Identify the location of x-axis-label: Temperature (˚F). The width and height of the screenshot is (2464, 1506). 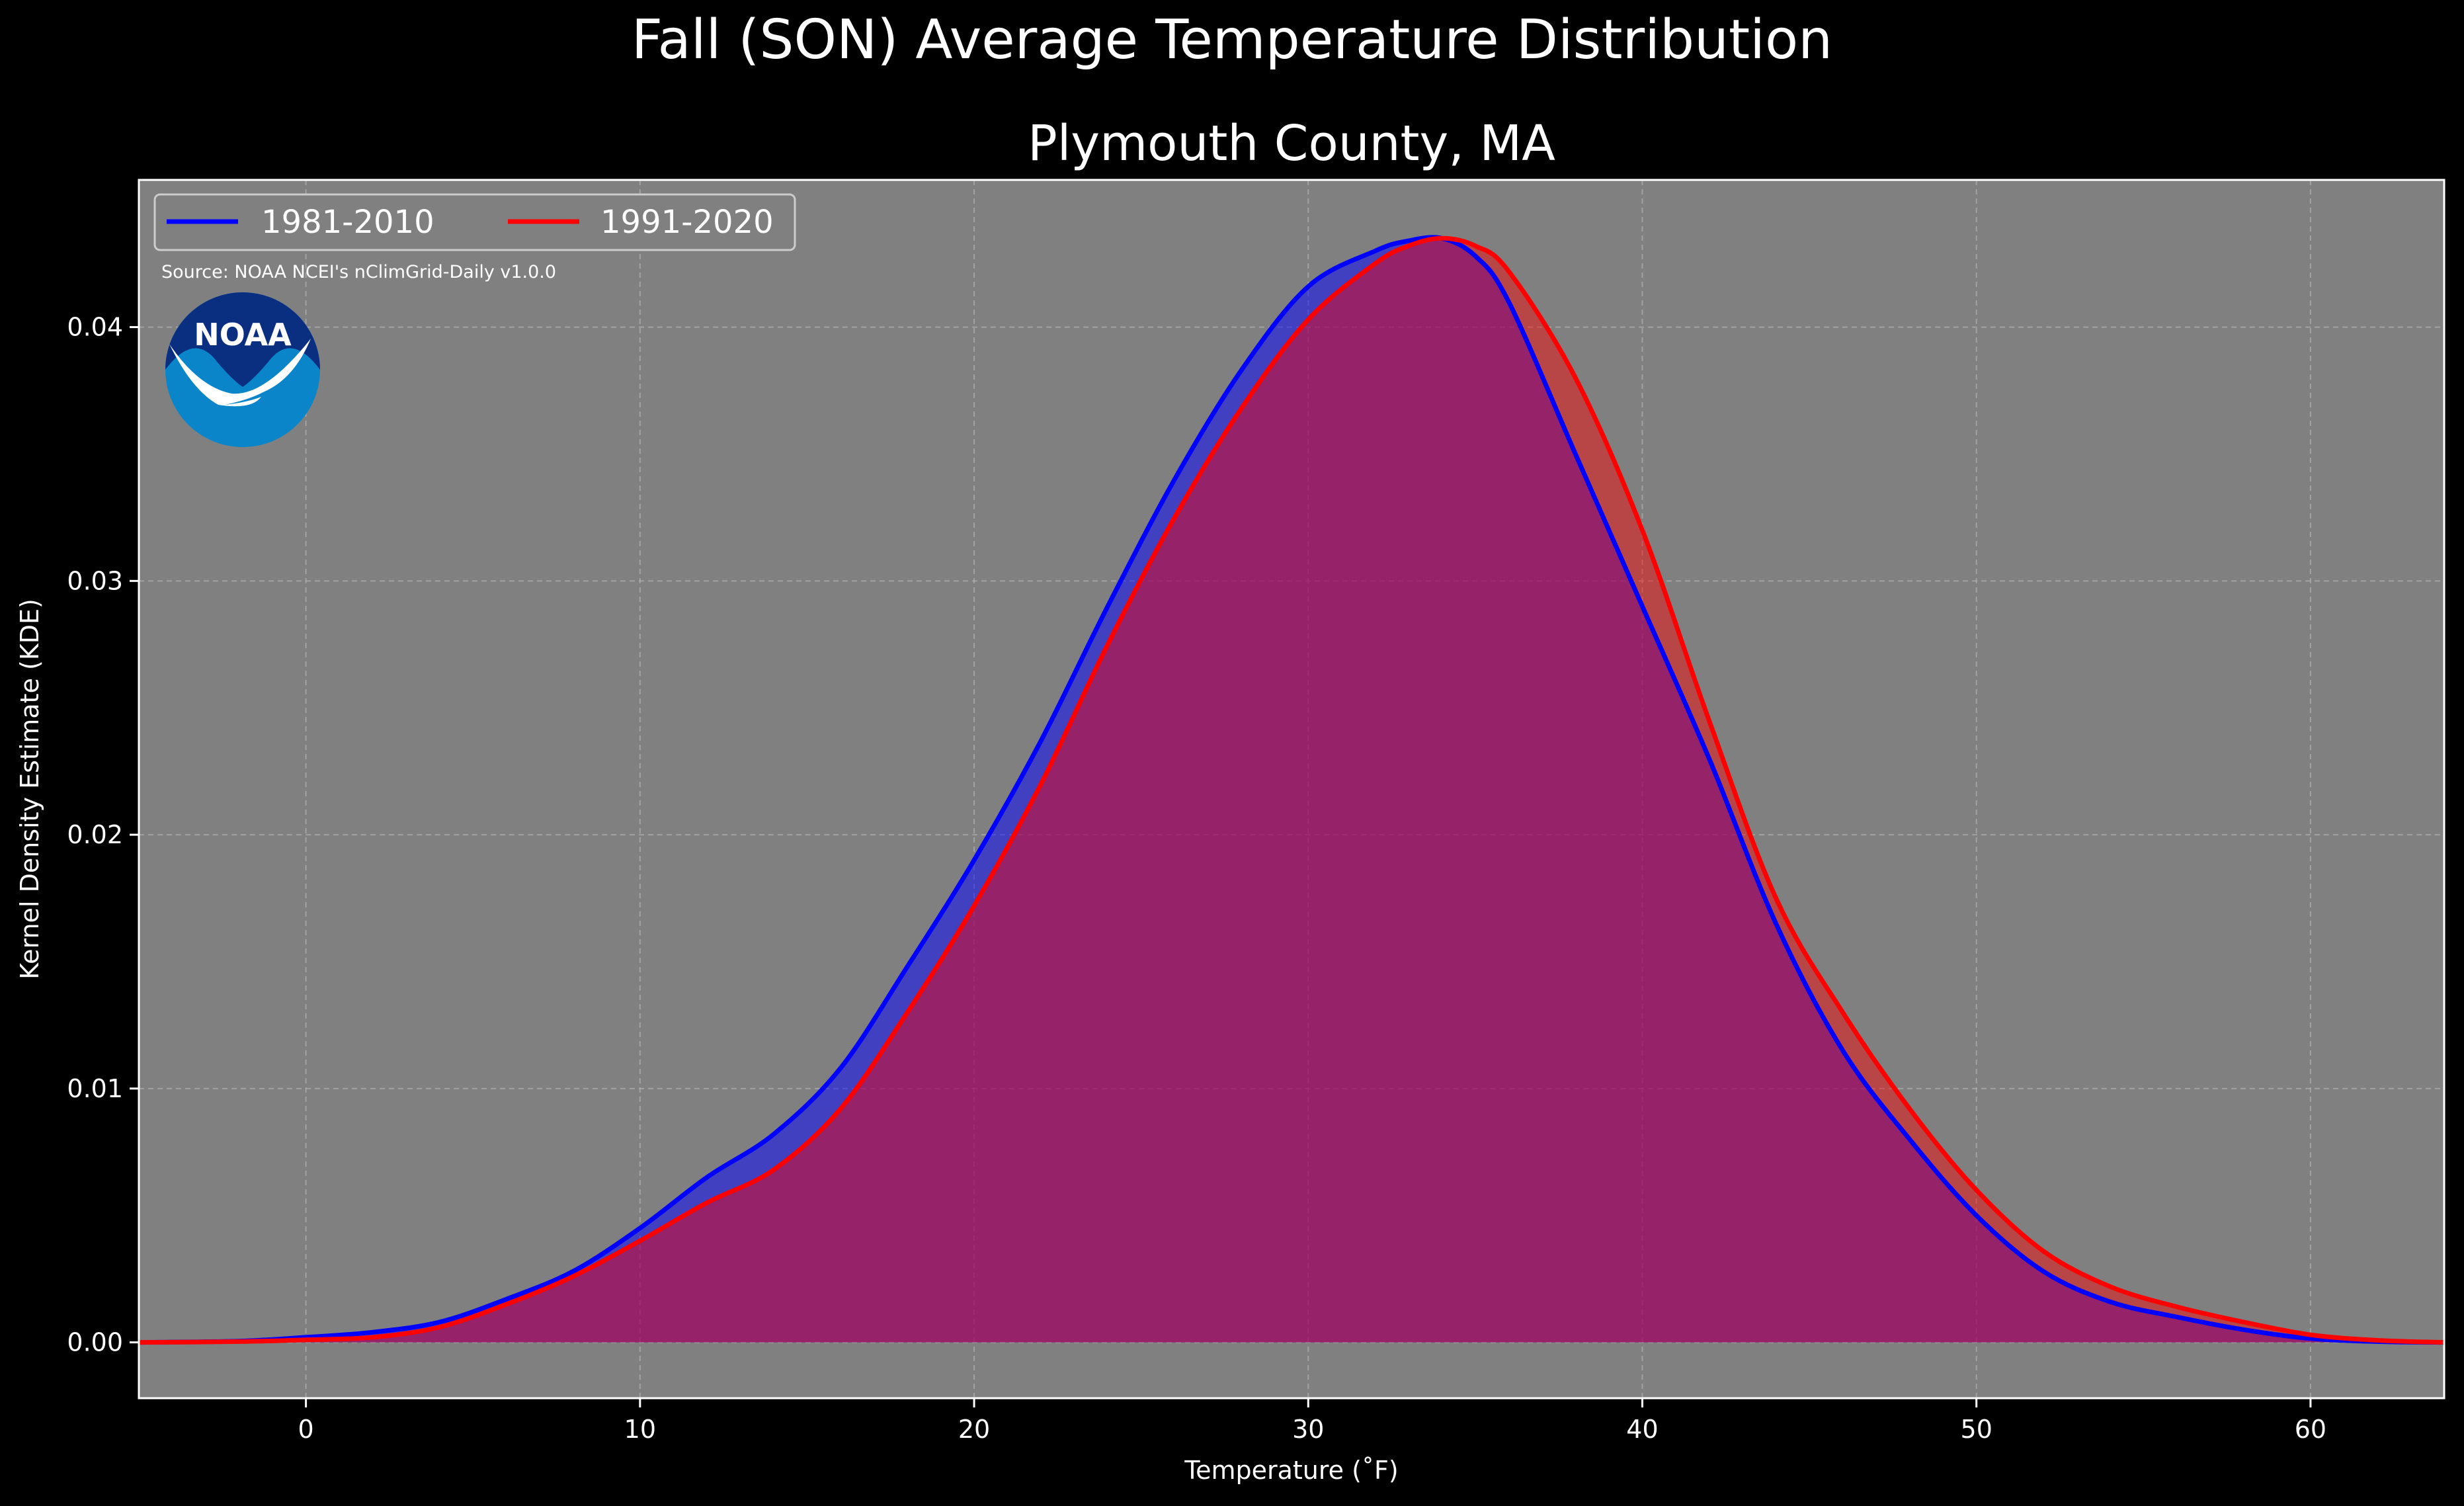
(1291, 1470).